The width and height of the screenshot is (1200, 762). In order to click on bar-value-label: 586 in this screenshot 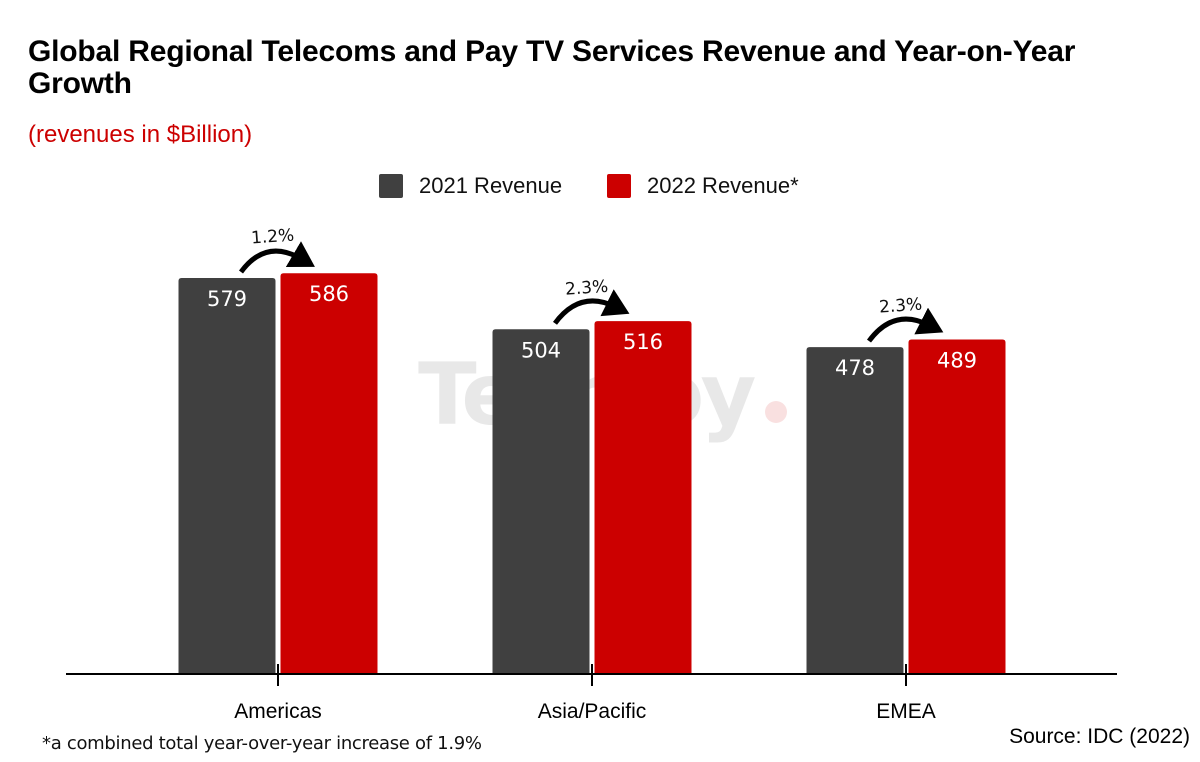, I will do `click(329, 294)`.